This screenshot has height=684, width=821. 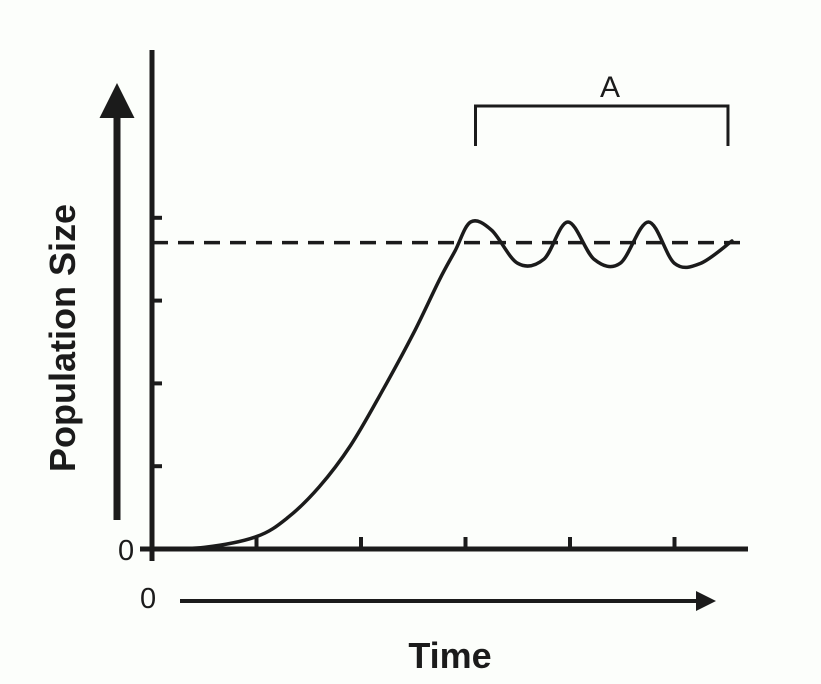 What do you see at coordinates (148, 599) in the screenshot?
I see `x-origin-label: 0` at bounding box center [148, 599].